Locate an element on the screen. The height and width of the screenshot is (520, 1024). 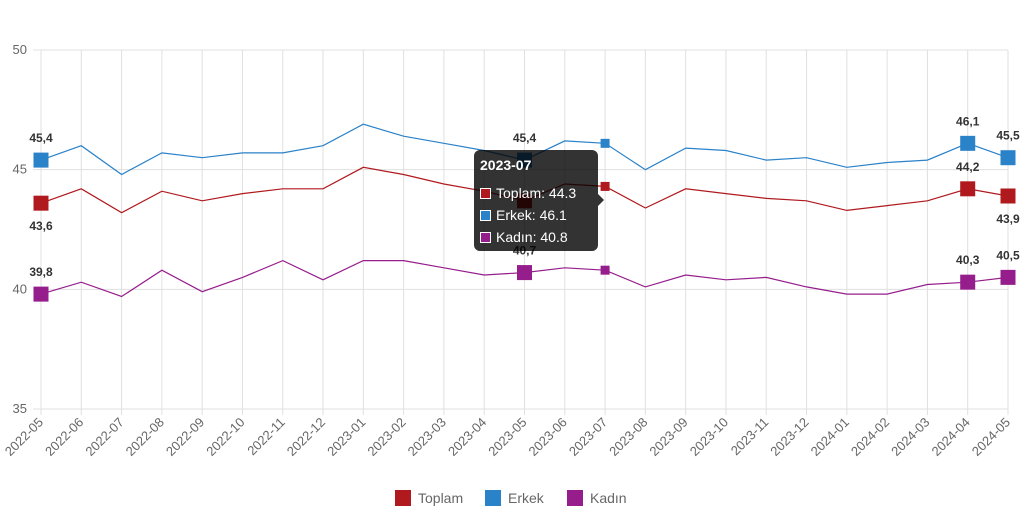
x-tick-label: 2022-12 is located at coordinates (306, 437).